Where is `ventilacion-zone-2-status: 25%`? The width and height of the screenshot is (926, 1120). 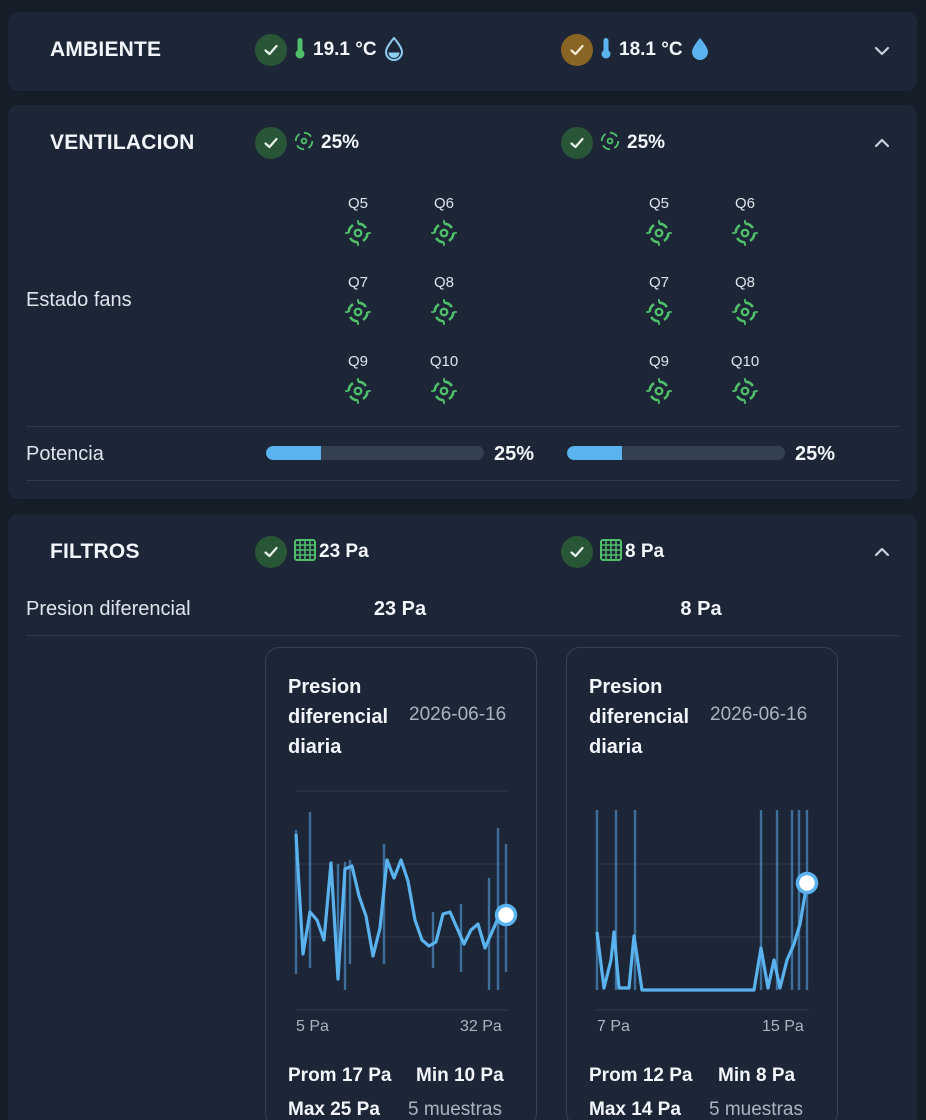 ventilacion-zone-2-status: 25% is located at coordinates (613, 143).